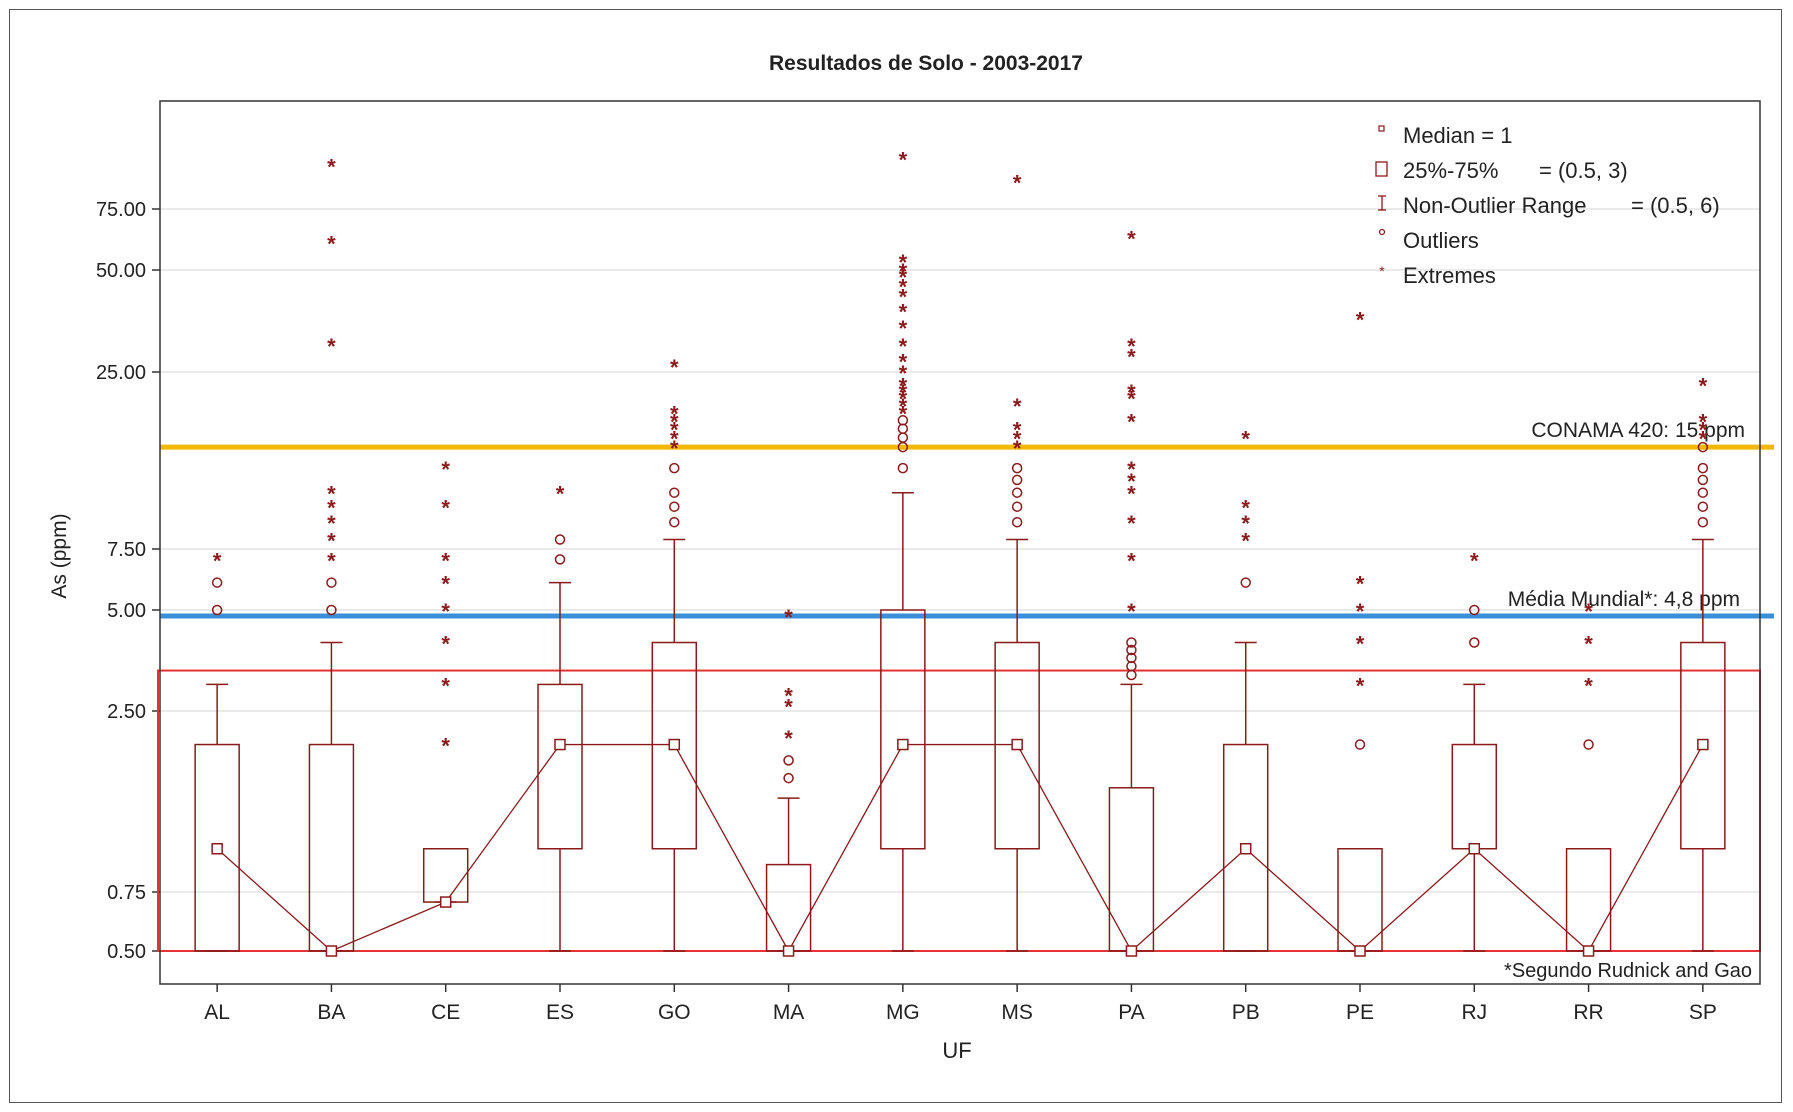 This screenshot has width=1793, height=1112. I want to click on y-tick-label: 2.50, so click(126, 712).